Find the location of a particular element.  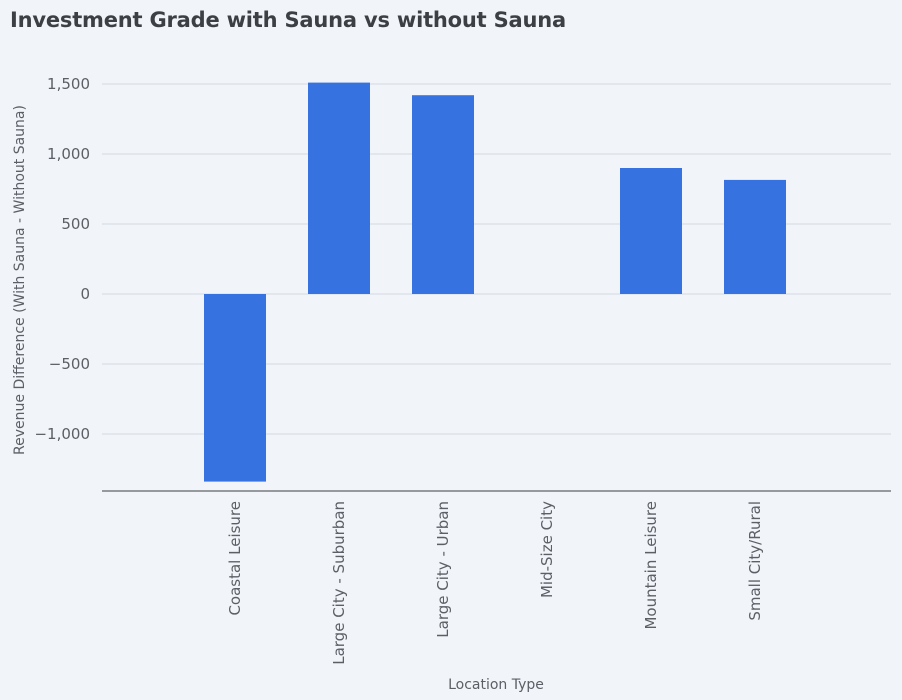

y-tick-label: 500 is located at coordinates (75, 224).